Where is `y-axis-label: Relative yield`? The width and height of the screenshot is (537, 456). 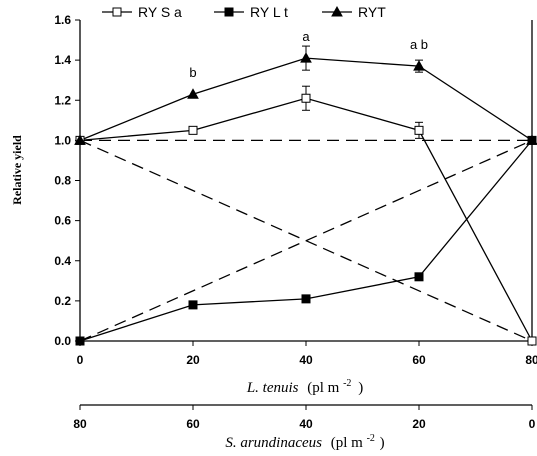
y-axis-label: Relative yield is located at coordinates (17, 170).